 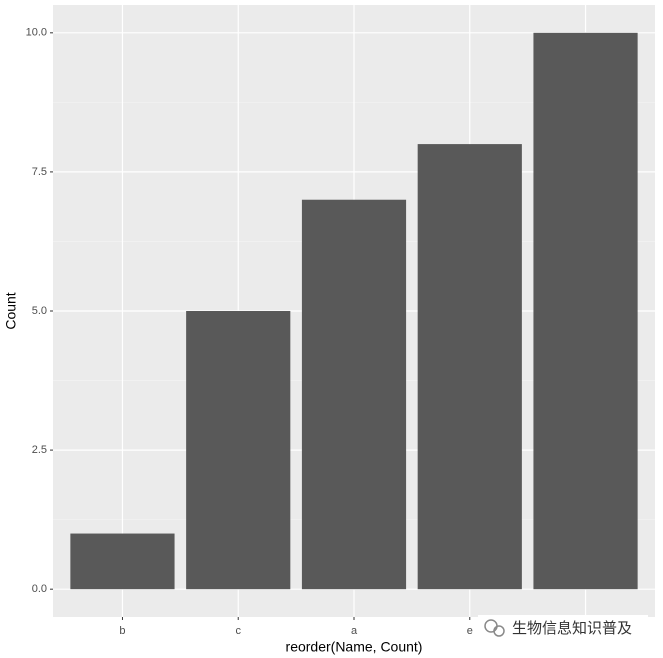 I want to click on watermark-icon, so click(x=499, y=631).